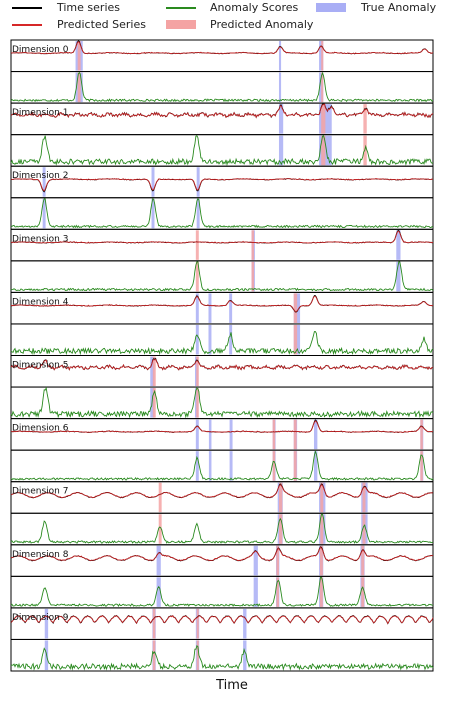 The image size is (464, 703). I want to click on dimension-label: Dimension 3, so click(40, 239).